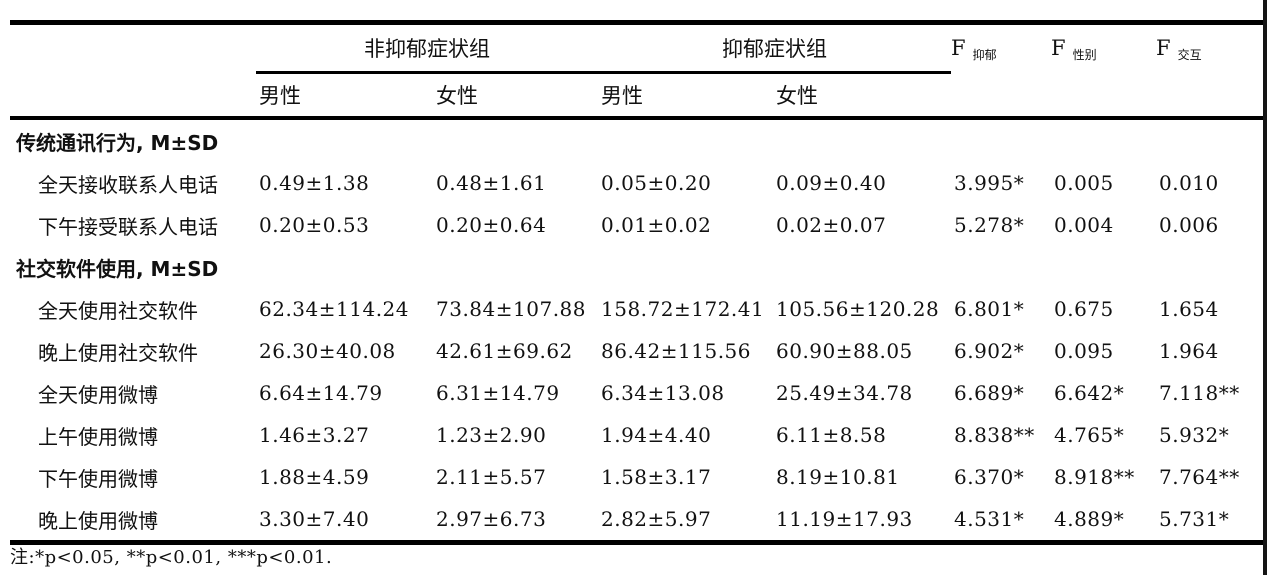 Image resolution: width=1269 pixels, height=575 pixels. Describe the element at coordinates (844, 351) in the screenshot. I see `data-cell: 60.90±88.05` at that location.